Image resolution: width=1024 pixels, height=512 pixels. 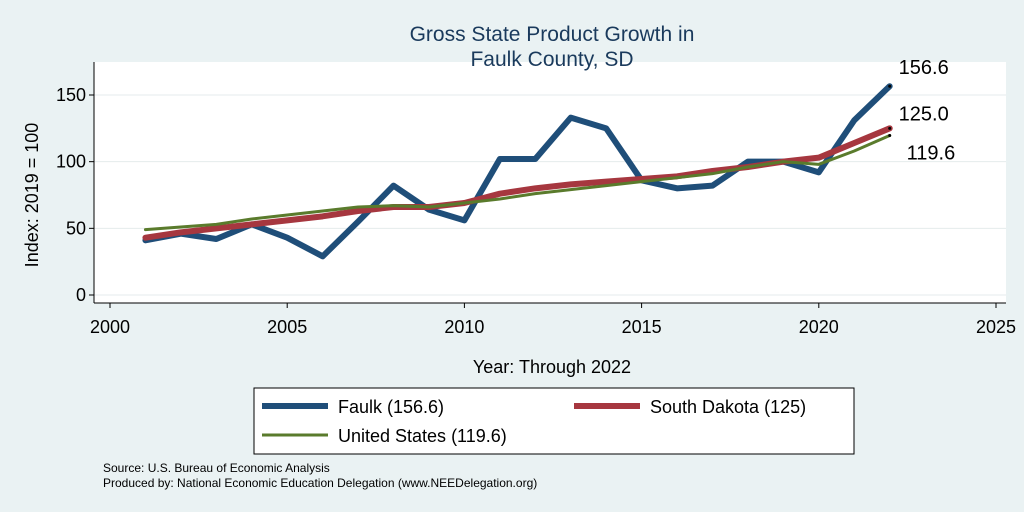 What do you see at coordinates (391, 407) in the screenshot?
I see `legend-label-faulk: Faulk (156.6)` at bounding box center [391, 407].